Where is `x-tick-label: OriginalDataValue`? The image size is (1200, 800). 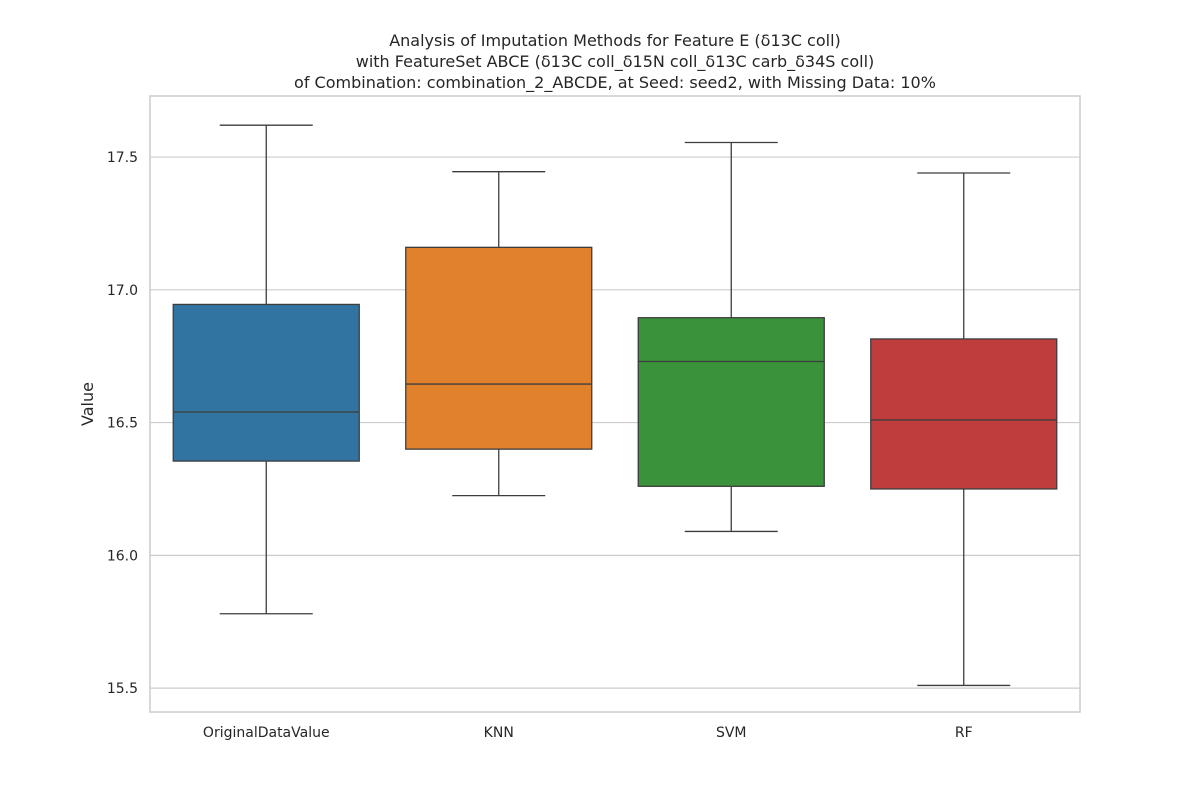
x-tick-label: OriginalDataValue is located at coordinates (266, 733).